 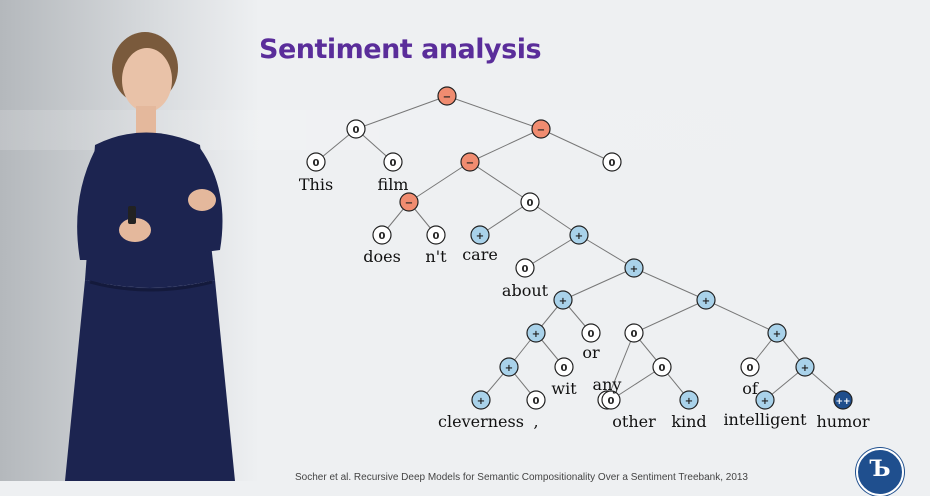 What do you see at coordinates (842, 421) in the screenshot?
I see `tree-word: humor` at bounding box center [842, 421].